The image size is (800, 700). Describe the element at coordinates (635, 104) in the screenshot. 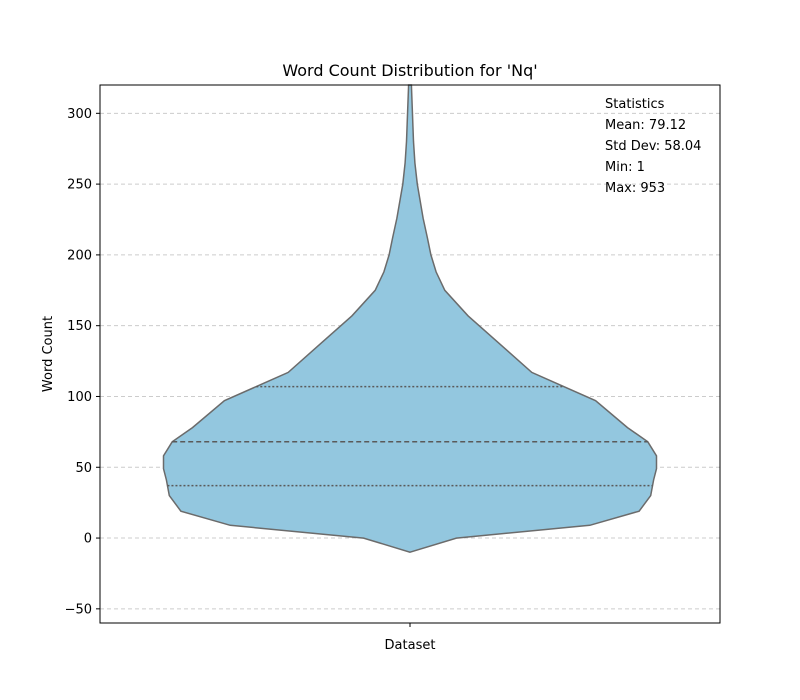

I see `stats-heading: Statistics` at that location.